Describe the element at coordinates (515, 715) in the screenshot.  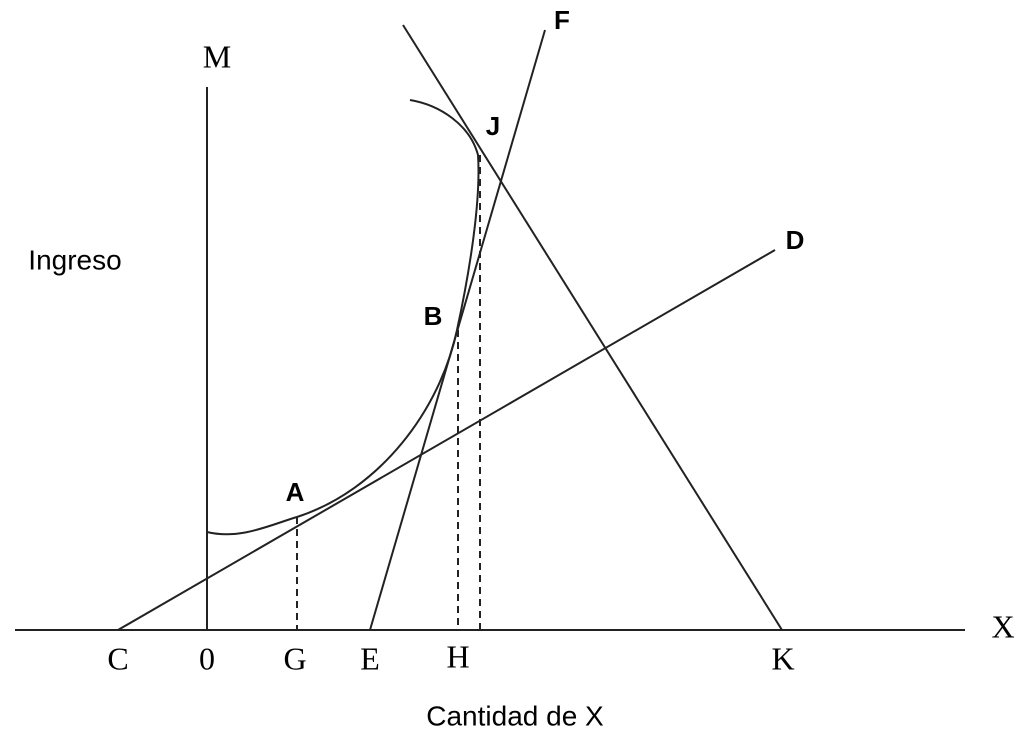
I see `axis-label: Cantidad de X` at that location.